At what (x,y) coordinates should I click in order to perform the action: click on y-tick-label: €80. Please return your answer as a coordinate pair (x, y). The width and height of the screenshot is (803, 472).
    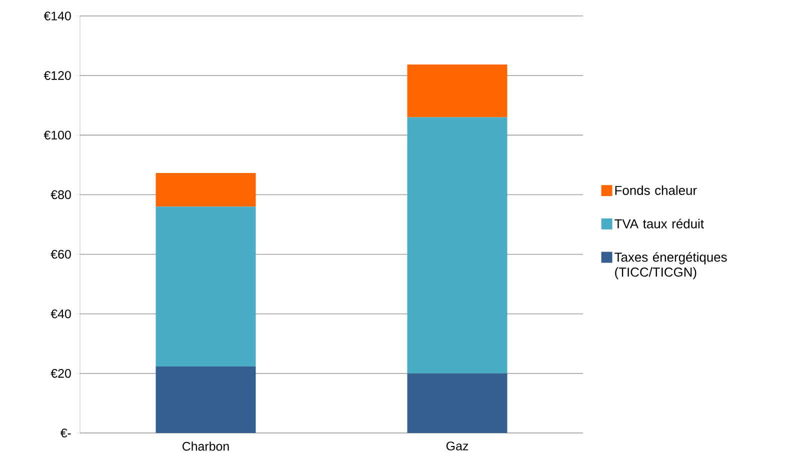
    Looking at the image, I should click on (60, 195).